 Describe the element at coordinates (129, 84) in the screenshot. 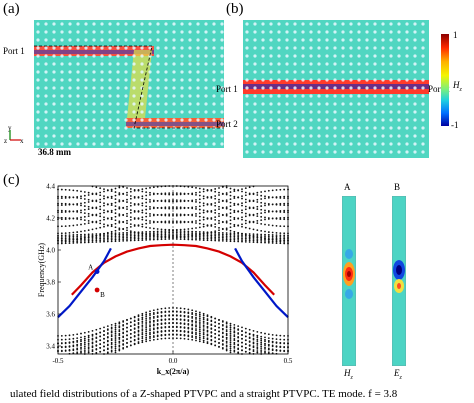

I see `field-map-z-shaped` at that location.